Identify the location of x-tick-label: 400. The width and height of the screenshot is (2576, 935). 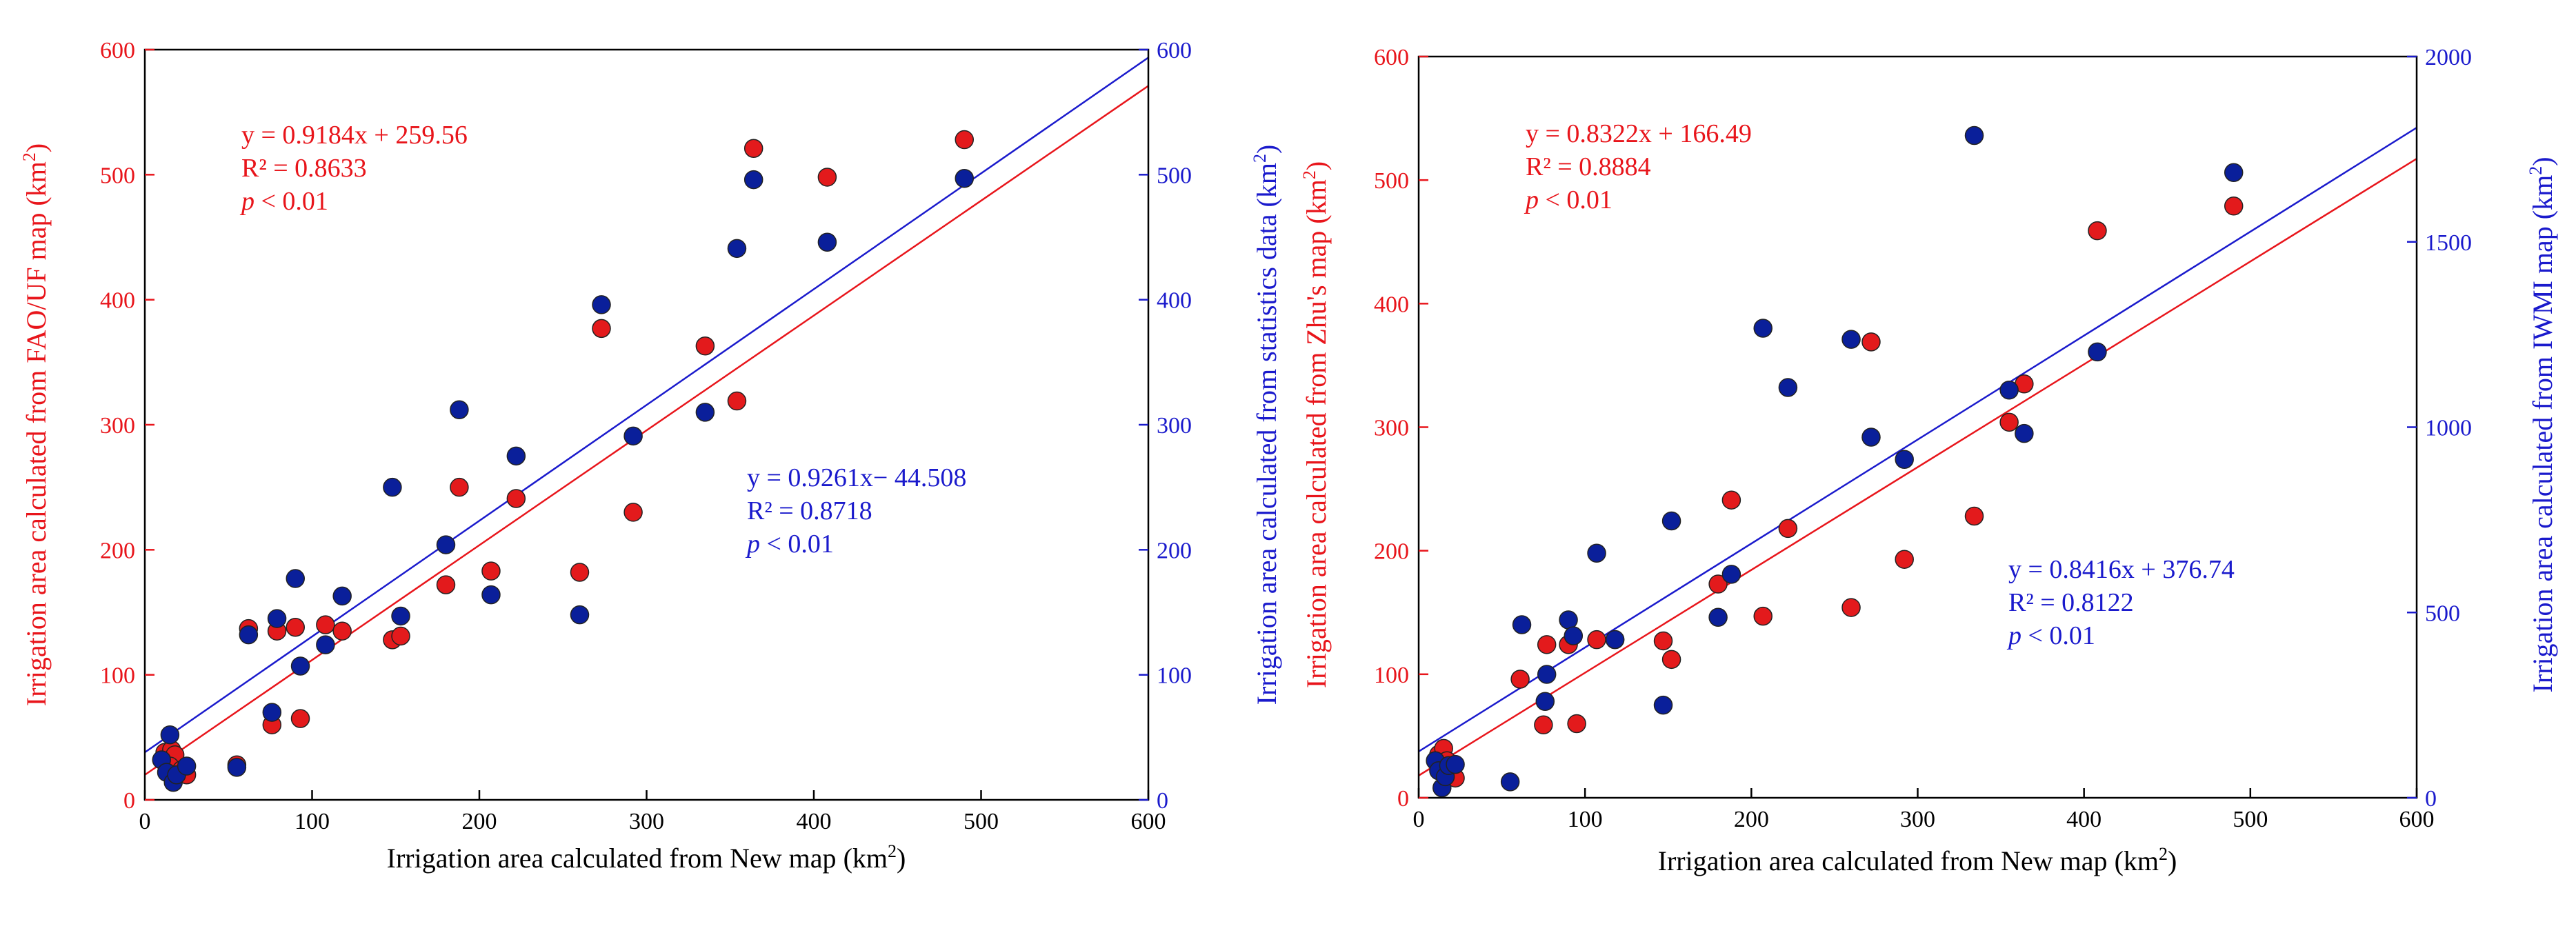
(2083, 819).